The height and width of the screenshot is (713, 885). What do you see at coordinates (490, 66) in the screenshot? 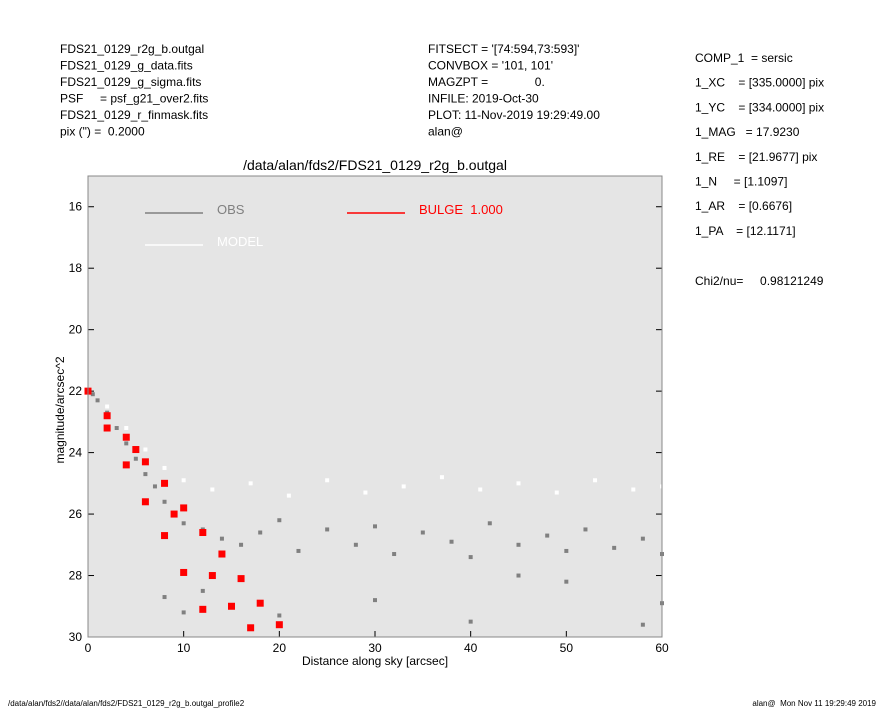
I see `header-middle: CONVBOX = '101, 101'` at bounding box center [490, 66].